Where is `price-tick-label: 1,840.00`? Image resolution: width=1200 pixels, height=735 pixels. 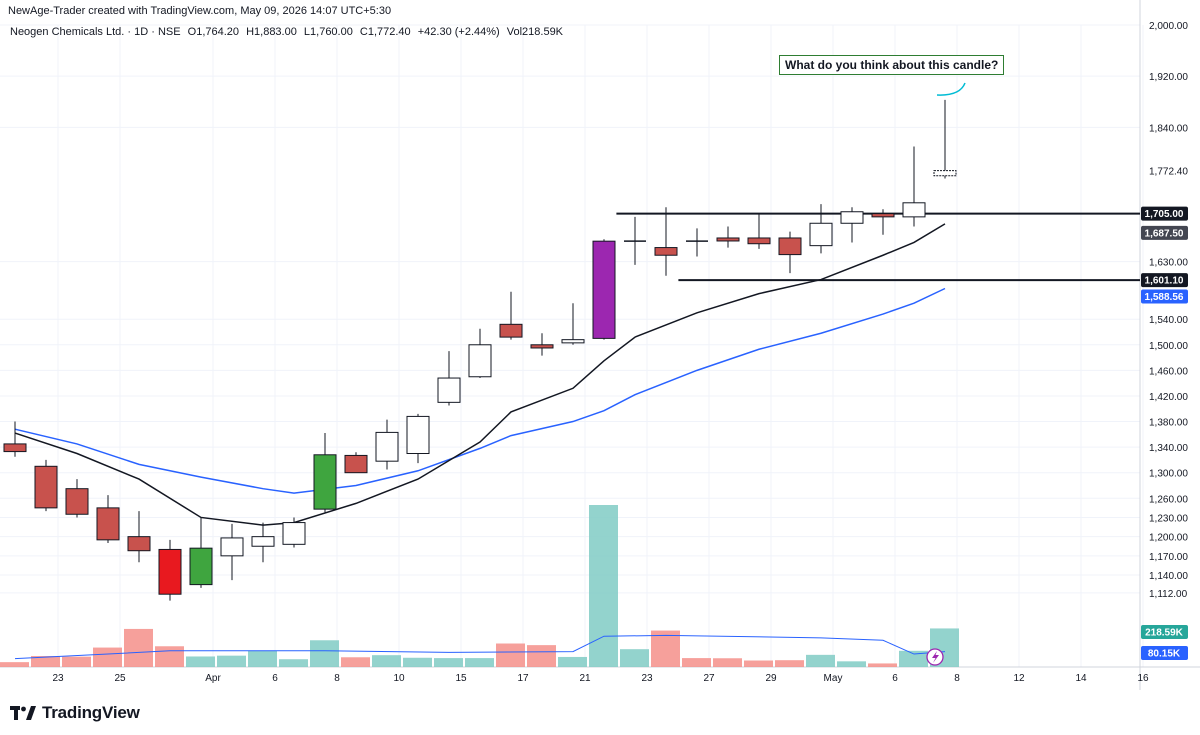 price-tick-label: 1,840.00 is located at coordinates (1168, 128).